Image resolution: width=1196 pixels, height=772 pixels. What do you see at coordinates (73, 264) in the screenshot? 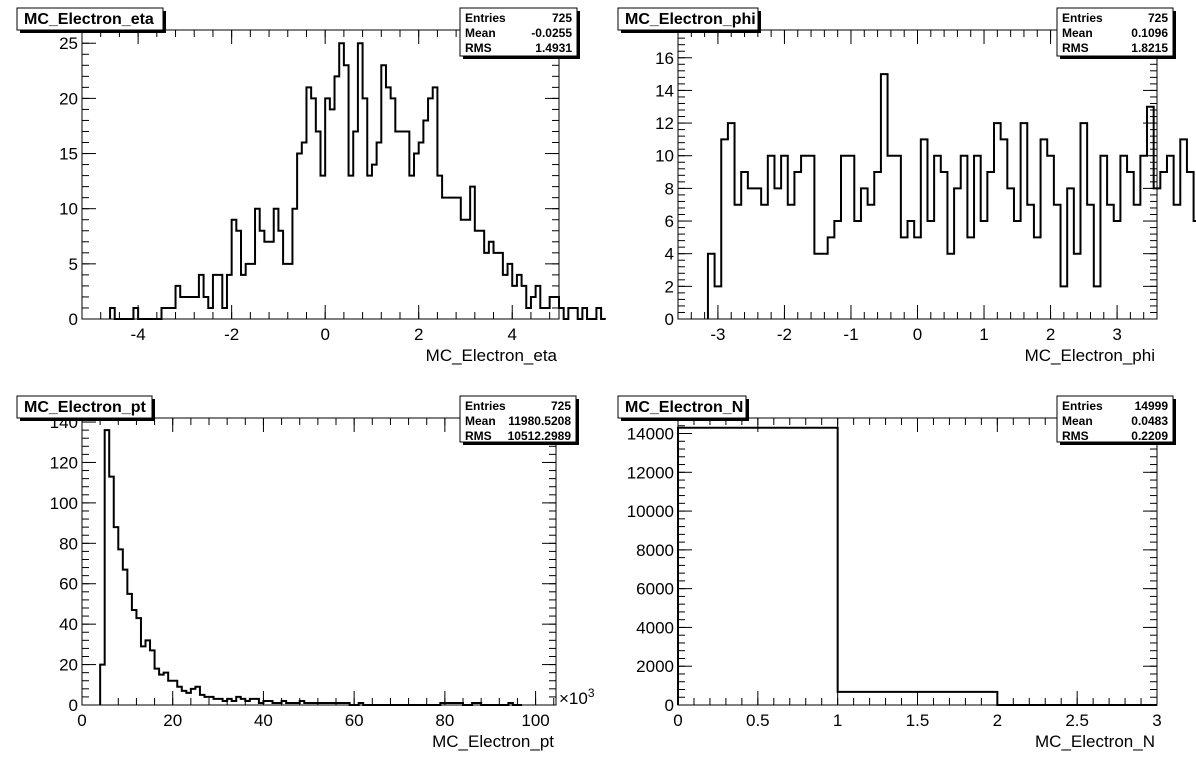
I see `y-tick-label: 5` at bounding box center [73, 264].